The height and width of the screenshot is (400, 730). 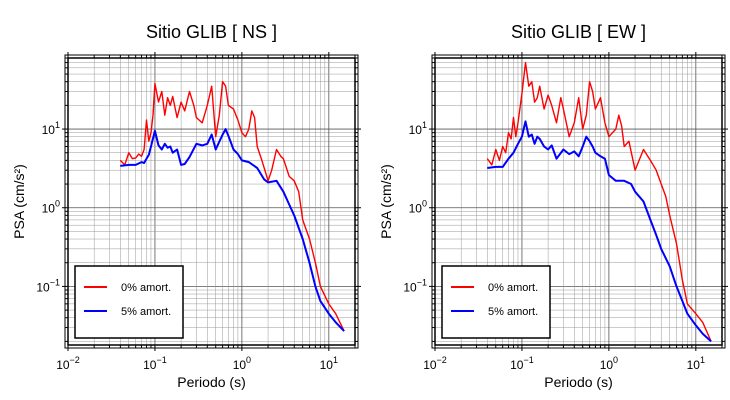 I want to click on chart-title: Sitio GLIB [ NS ], so click(x=211, y=32).